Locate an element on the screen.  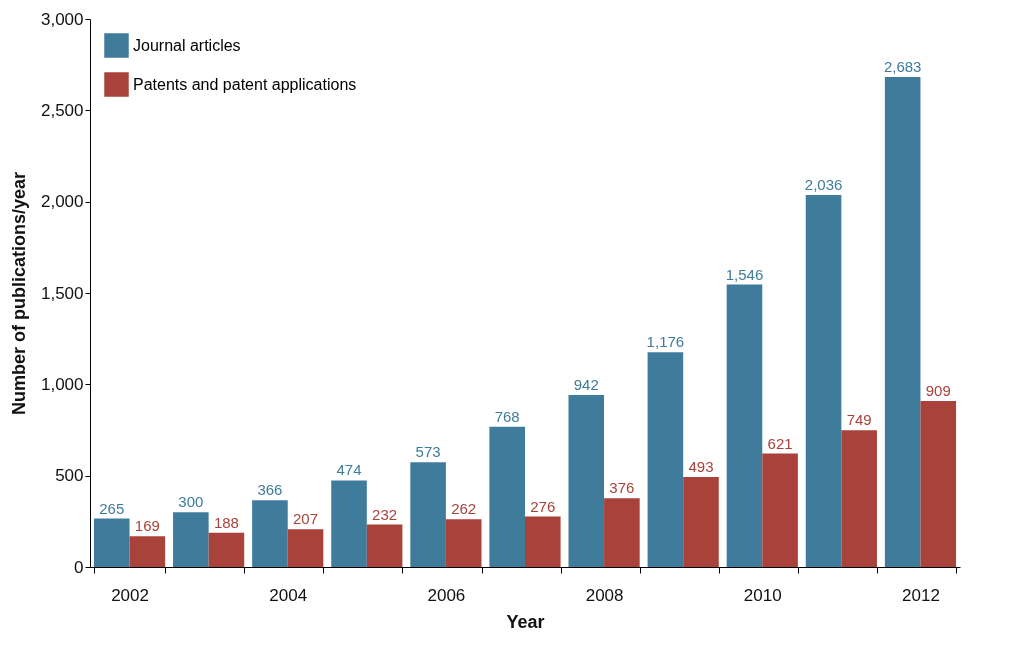
legend-label: Journal articles is located at coordinates (187, 45).